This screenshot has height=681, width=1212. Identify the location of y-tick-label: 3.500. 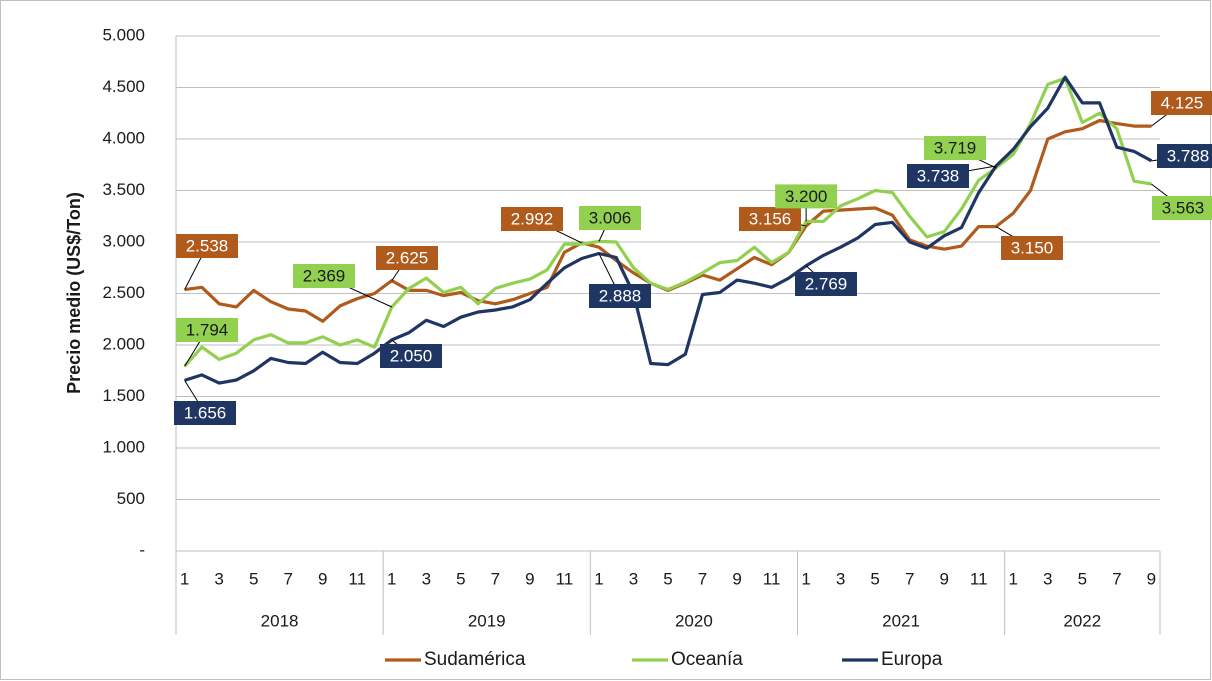
(123, 189).